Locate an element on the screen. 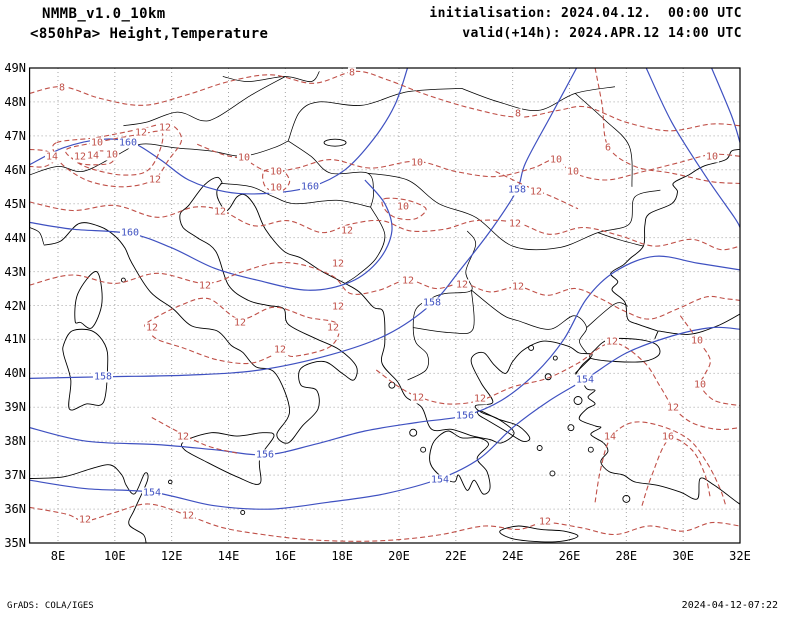 The image size is (800, 618). y-tick-label: 41N is located at coordinates (15, 339).